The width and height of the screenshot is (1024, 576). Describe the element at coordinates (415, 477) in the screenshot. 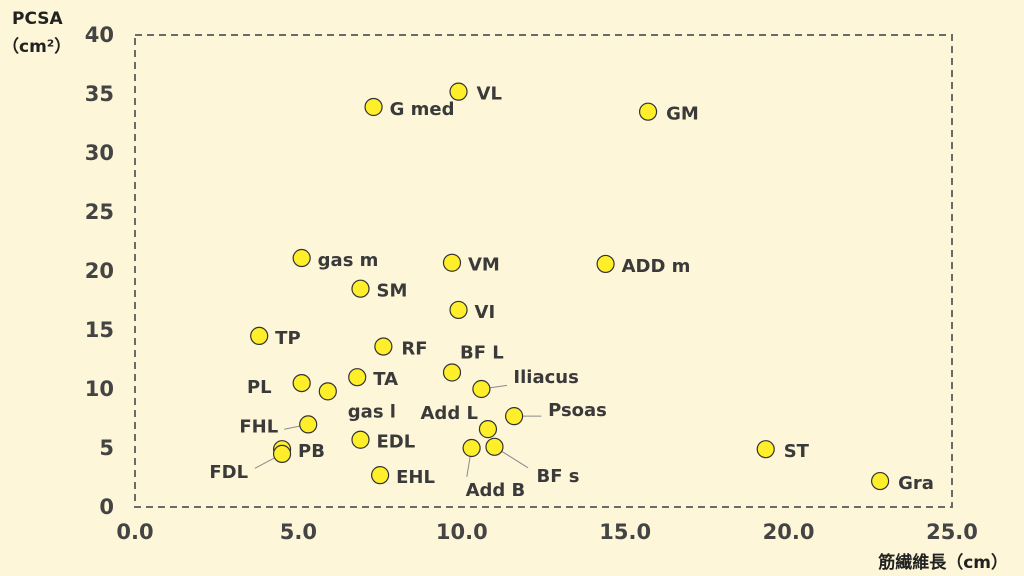

I see `point-label: EHL` at that location.